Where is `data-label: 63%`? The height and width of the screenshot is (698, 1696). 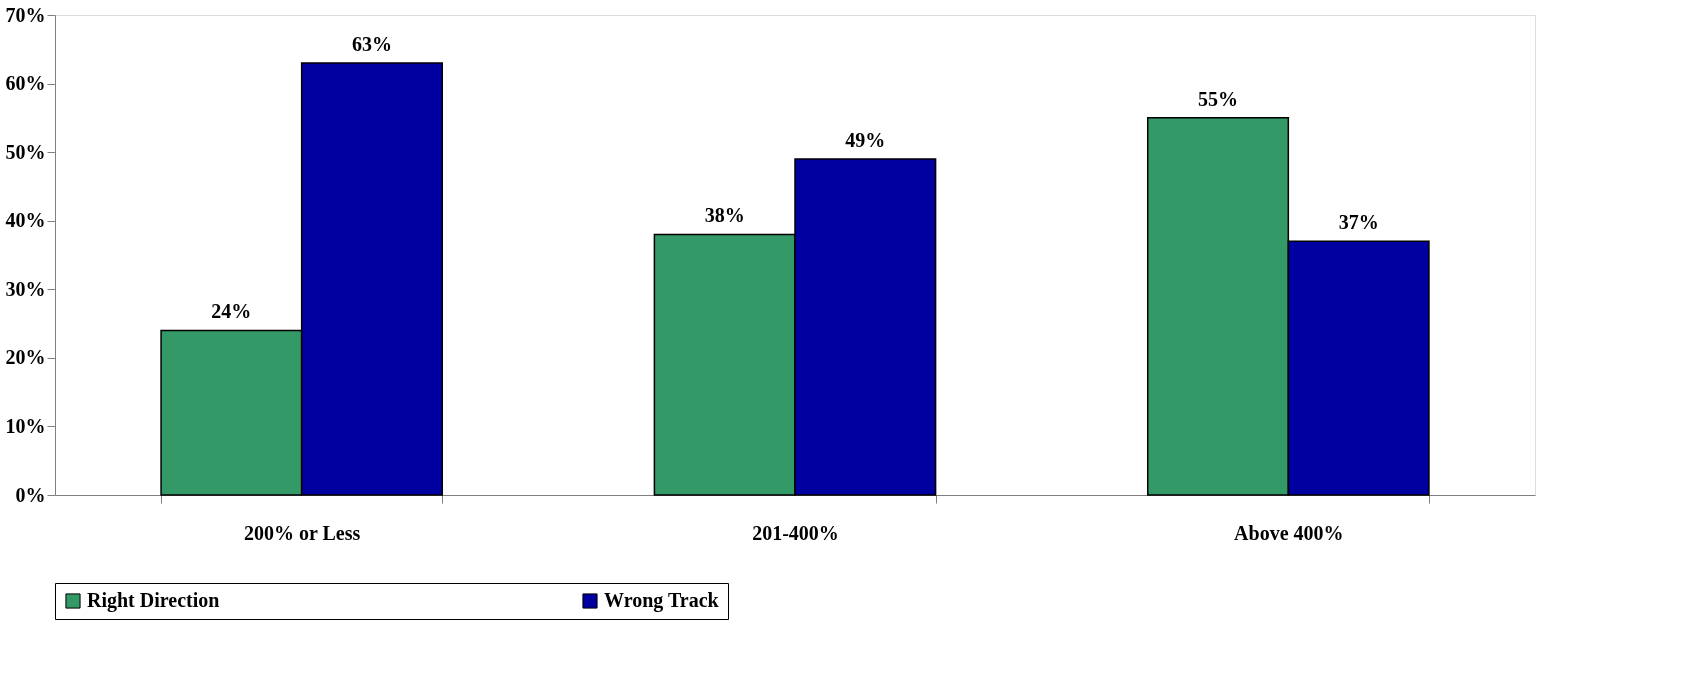 data-label: 63% is located at coordinates (371, 44).